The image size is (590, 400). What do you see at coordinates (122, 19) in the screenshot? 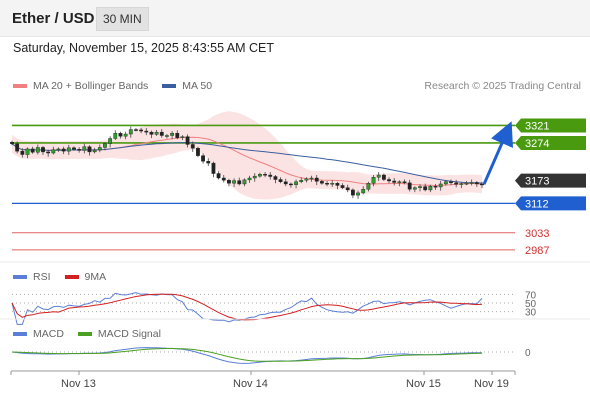
I see `timeframe-button: 30 MIN` at bounding box center [122, 19].